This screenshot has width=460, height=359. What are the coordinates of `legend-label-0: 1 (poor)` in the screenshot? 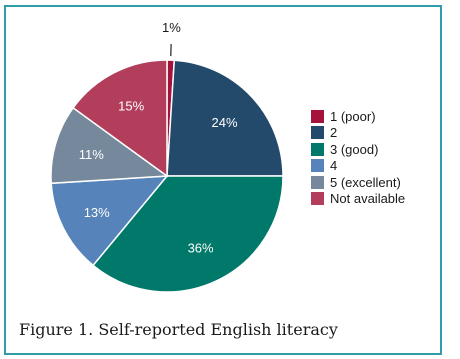 It's located at (353, 116).